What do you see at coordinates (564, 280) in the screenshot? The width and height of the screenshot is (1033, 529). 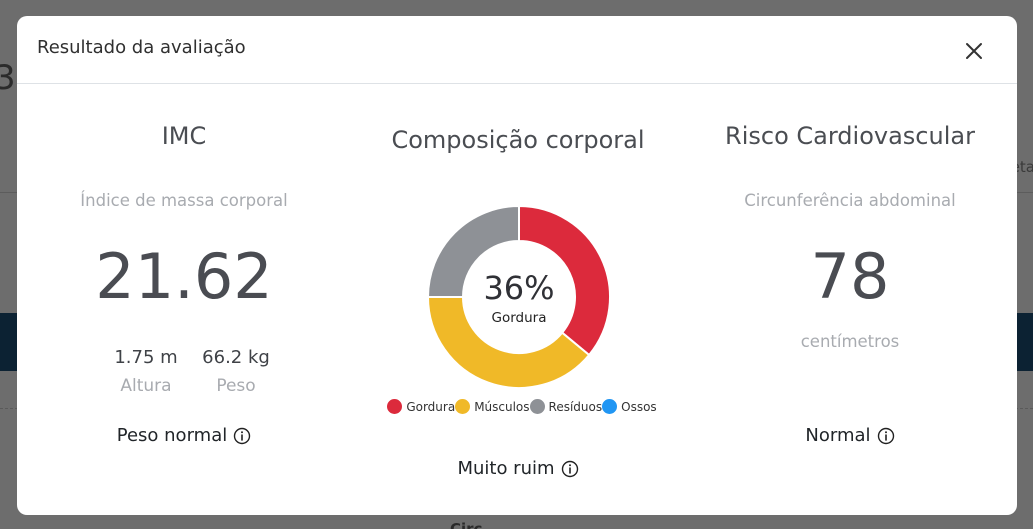 I see `donut-slice-gordura` at bounding box center [564, 280].